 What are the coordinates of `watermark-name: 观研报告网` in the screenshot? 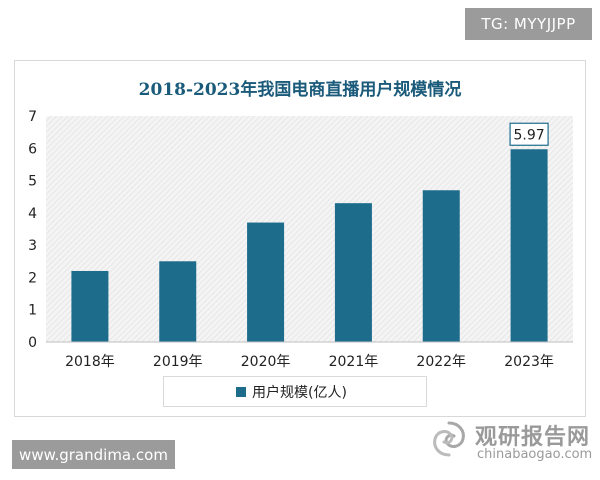 It's located at (533, 437).